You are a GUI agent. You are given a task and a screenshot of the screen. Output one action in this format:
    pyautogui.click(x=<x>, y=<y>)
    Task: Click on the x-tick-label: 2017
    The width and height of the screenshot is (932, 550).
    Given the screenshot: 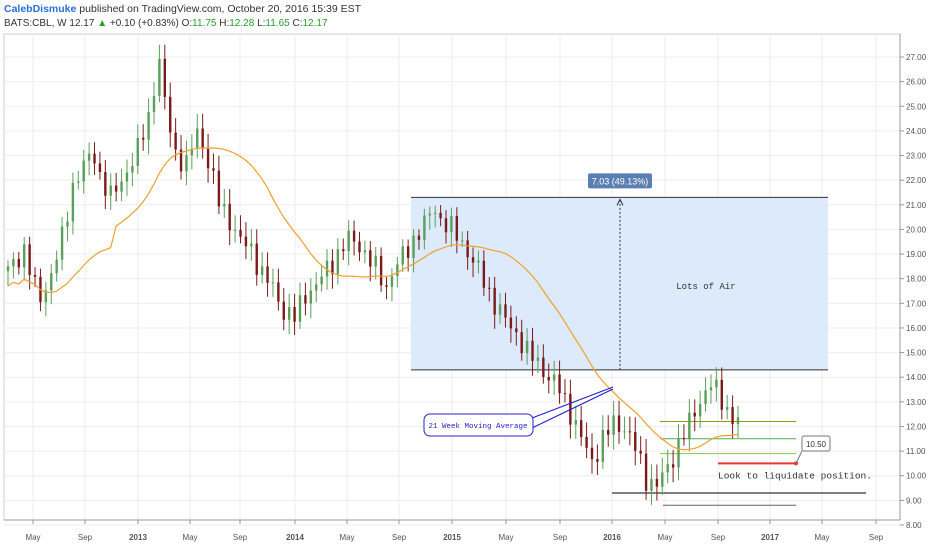 What is the action you would take?
    pyautogui.click(x=770, y=537)
    